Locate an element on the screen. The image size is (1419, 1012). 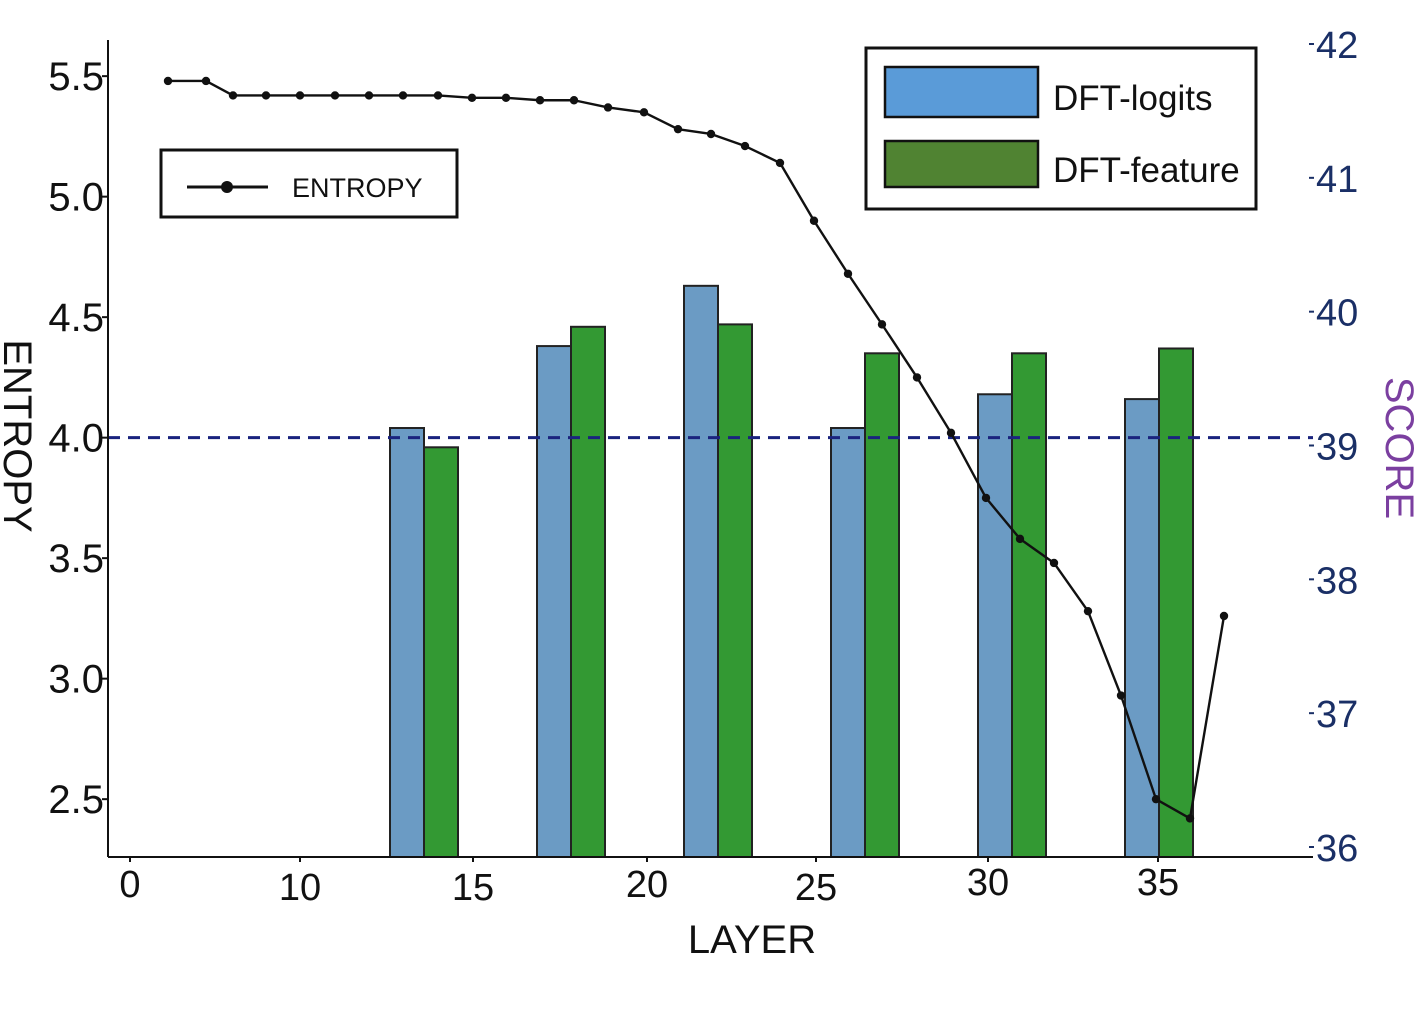
dft-logits-swatch is located at coordinates (961, 92).